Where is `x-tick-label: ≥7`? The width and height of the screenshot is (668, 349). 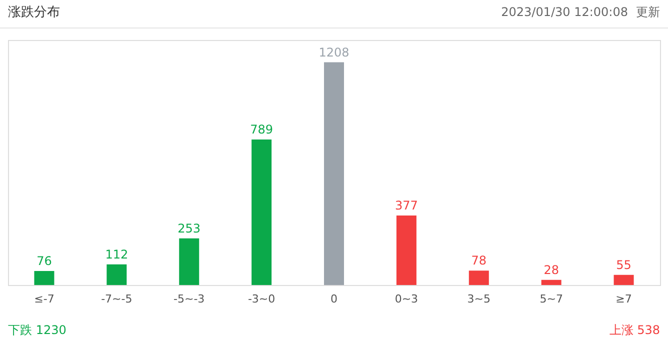
x-tick-label: ≥7 is located at coordinates (624, 299).